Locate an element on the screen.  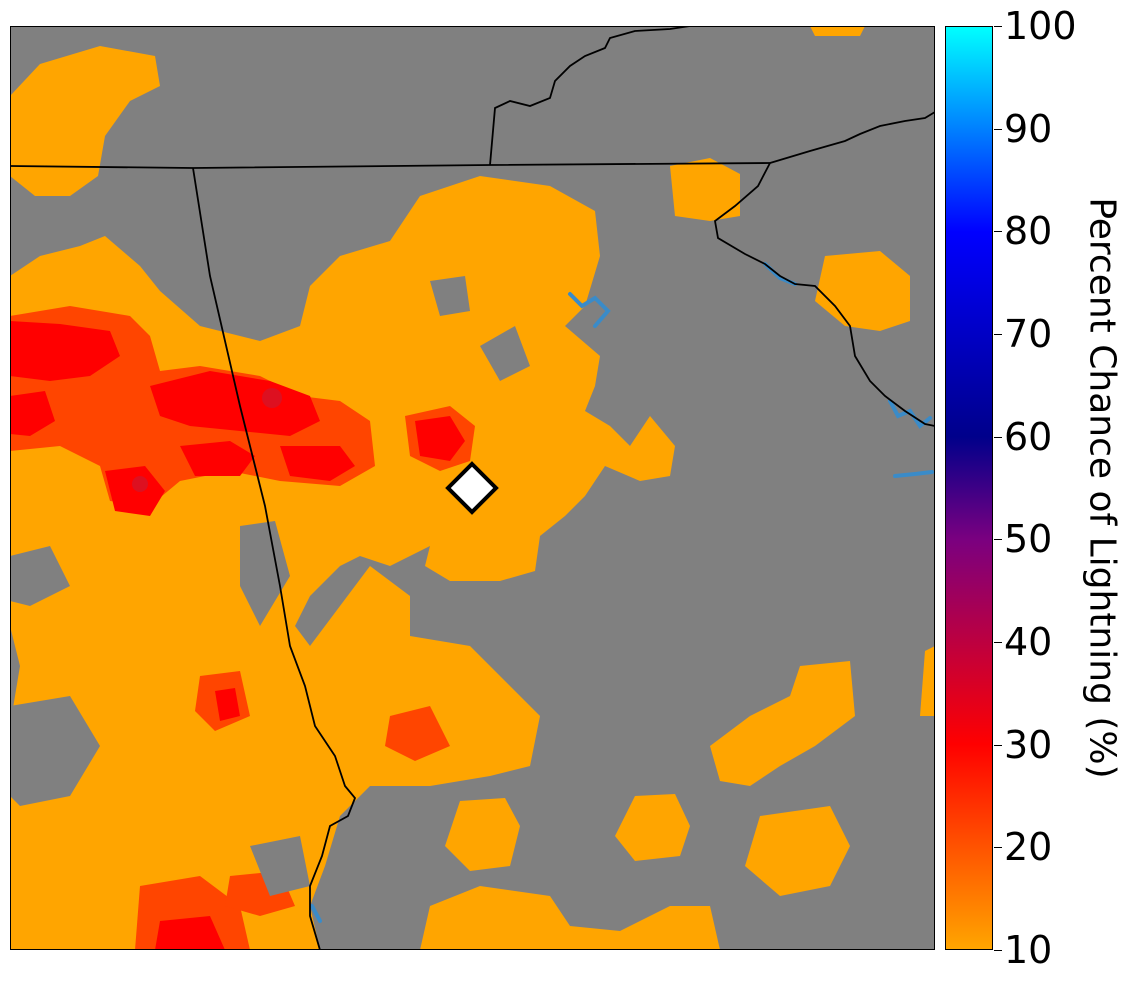
gap-f is located at coordinates (280, 866).